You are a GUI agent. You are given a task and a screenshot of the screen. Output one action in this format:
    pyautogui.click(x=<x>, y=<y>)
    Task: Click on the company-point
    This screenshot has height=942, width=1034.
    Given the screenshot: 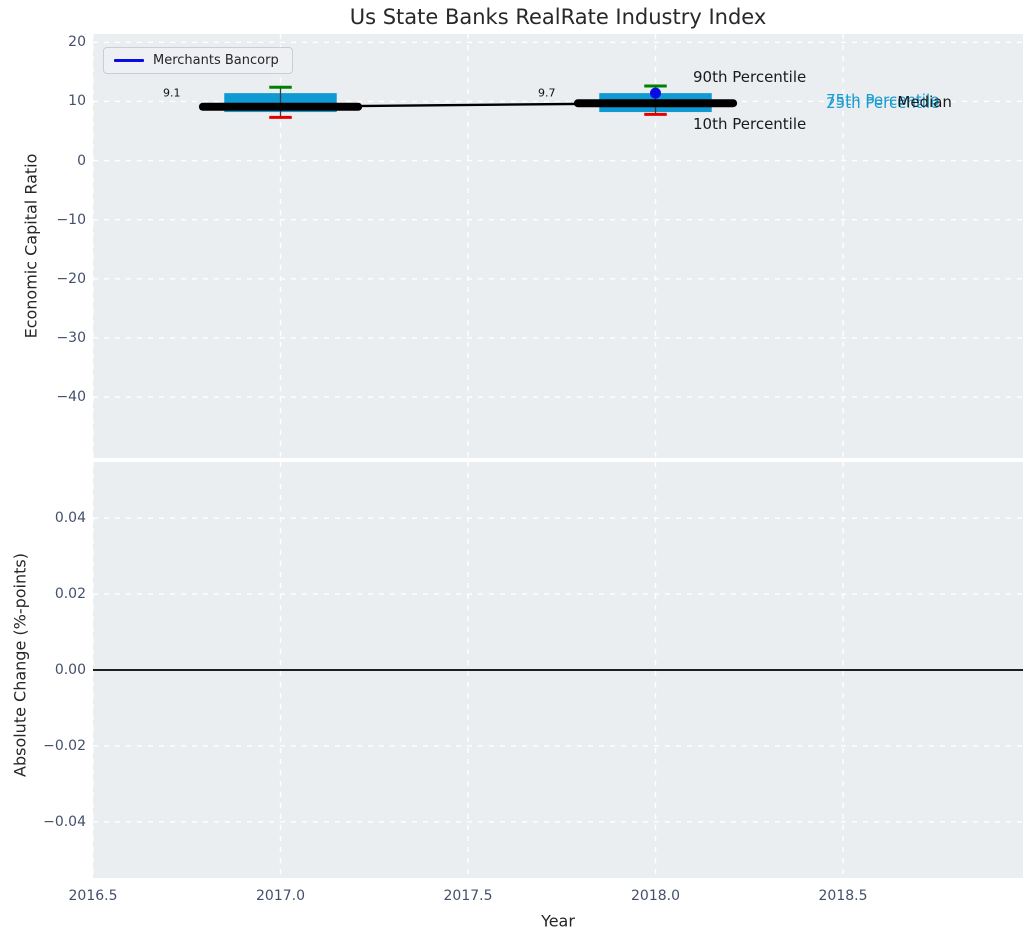 What is the action you would take?
    pyautogui.click(x=655, y=93)
    